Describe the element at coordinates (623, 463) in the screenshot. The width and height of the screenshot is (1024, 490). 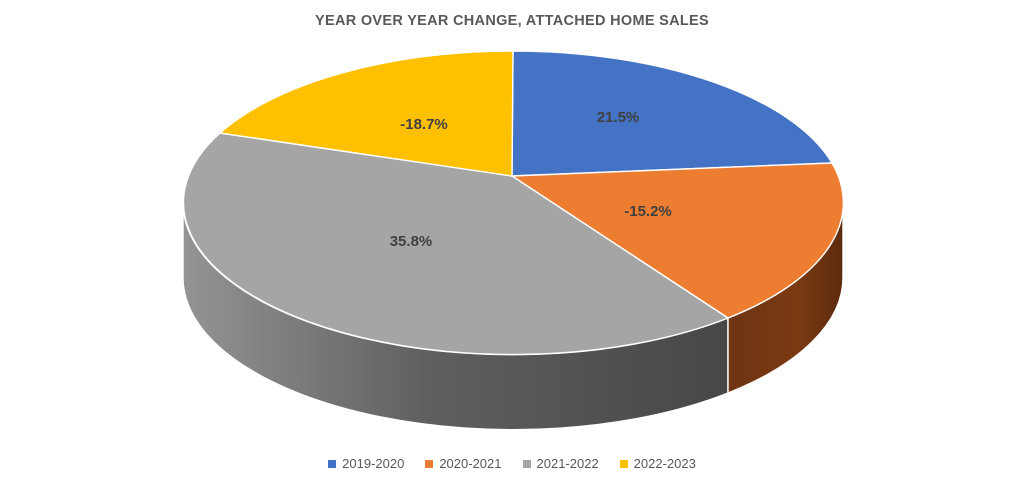
I see `legend-swatch-2022-2023` at that location.